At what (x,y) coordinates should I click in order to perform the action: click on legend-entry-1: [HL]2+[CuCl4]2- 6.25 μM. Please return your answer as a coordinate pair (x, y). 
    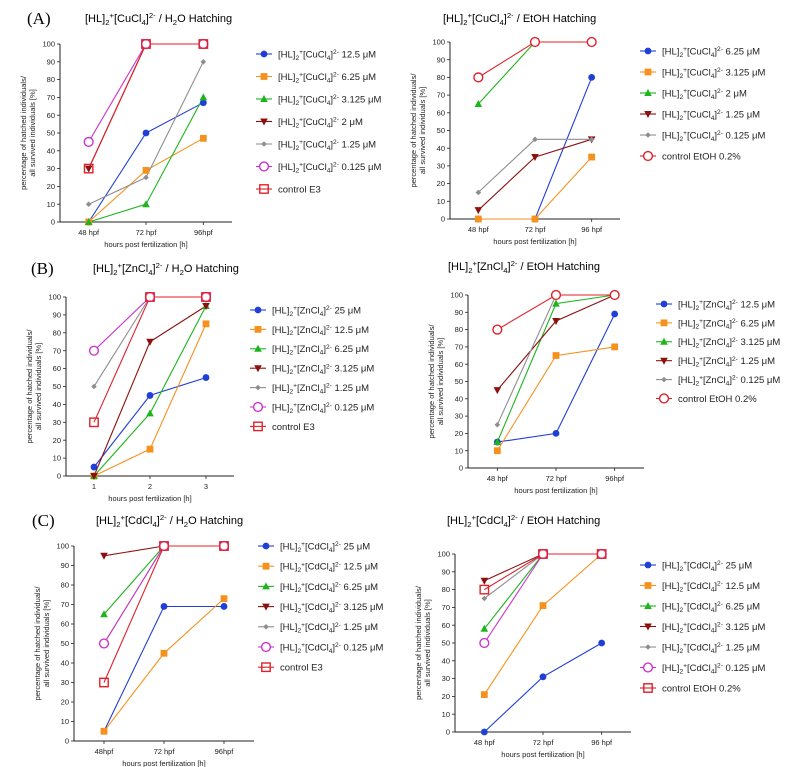
    Looking at the image, I should click on (711, 52).